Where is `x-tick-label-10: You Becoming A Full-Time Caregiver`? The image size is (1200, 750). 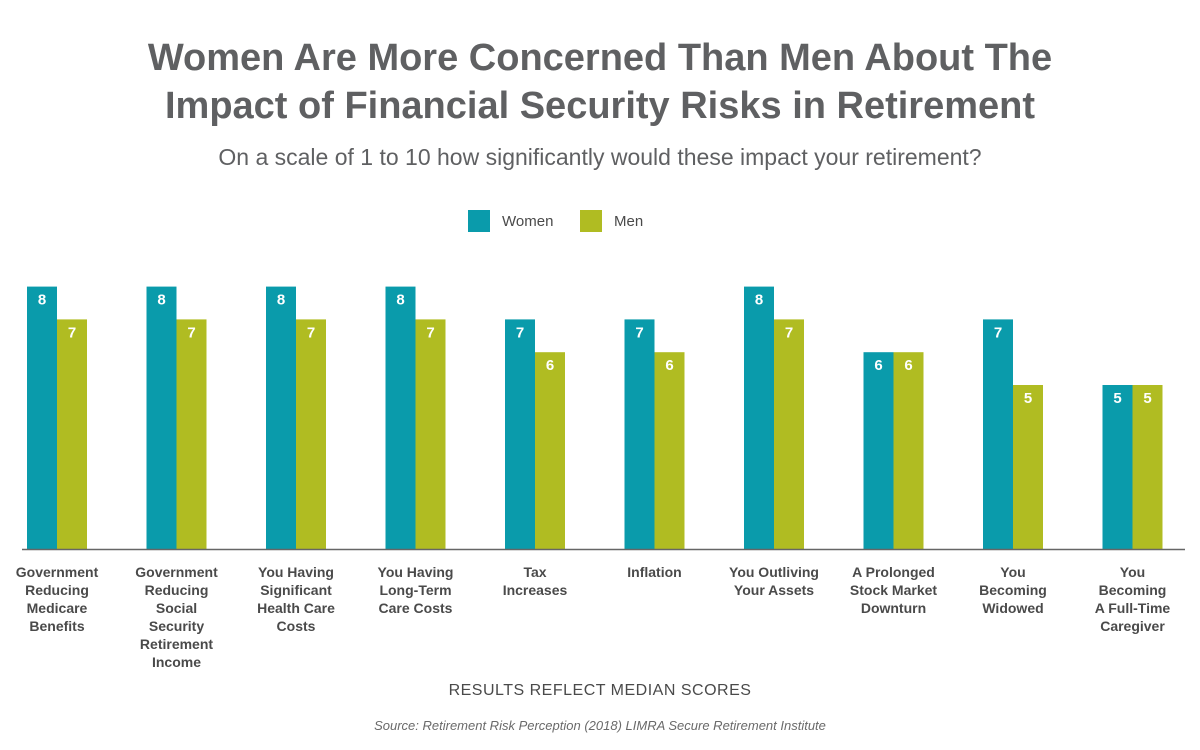 x-tick-label-10: You Becoming A Full-Time Caregiver is located at coordinates (1133, 599).